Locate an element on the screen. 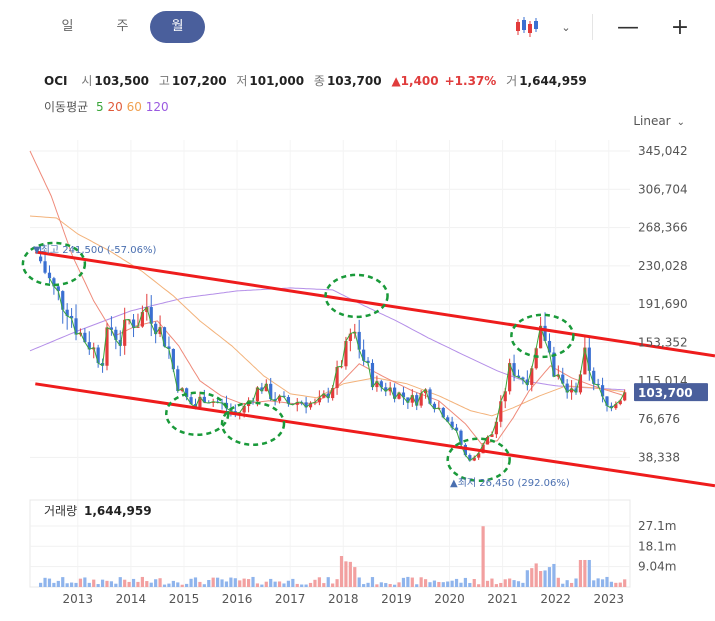 Image resolution: width=715 pixels, height=621 pixels. zoom-out-button: — is located at coordinates (628, 27).